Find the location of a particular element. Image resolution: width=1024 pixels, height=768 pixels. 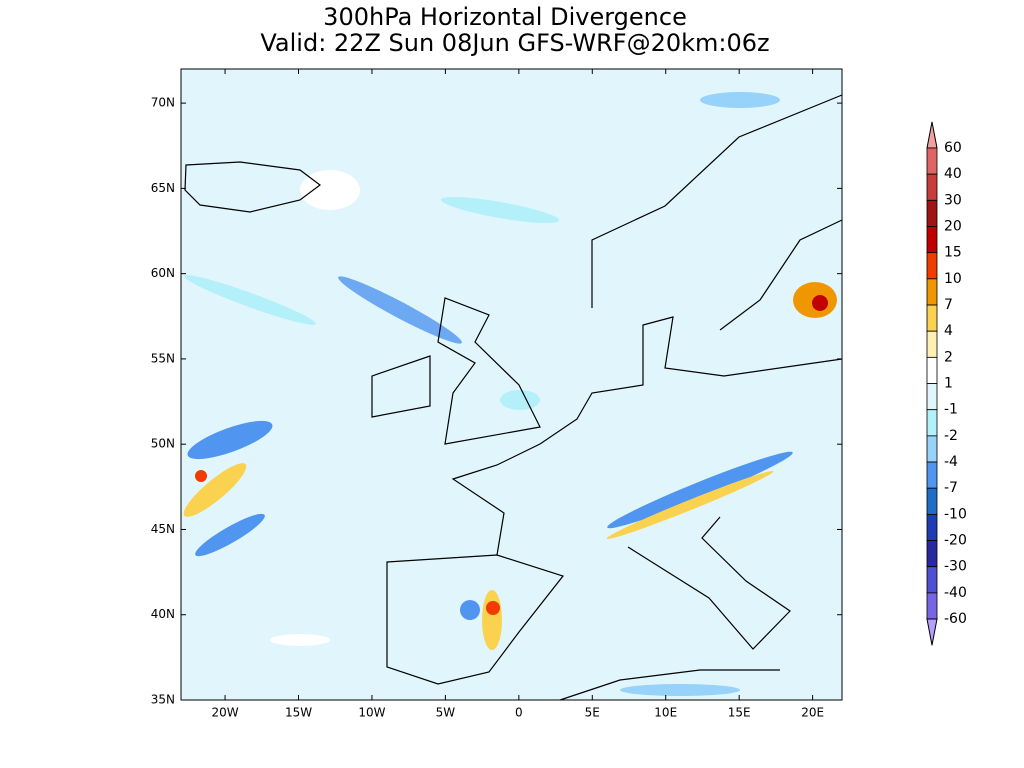

lon-tick-label: 15W is located at coordinates (298, 713).